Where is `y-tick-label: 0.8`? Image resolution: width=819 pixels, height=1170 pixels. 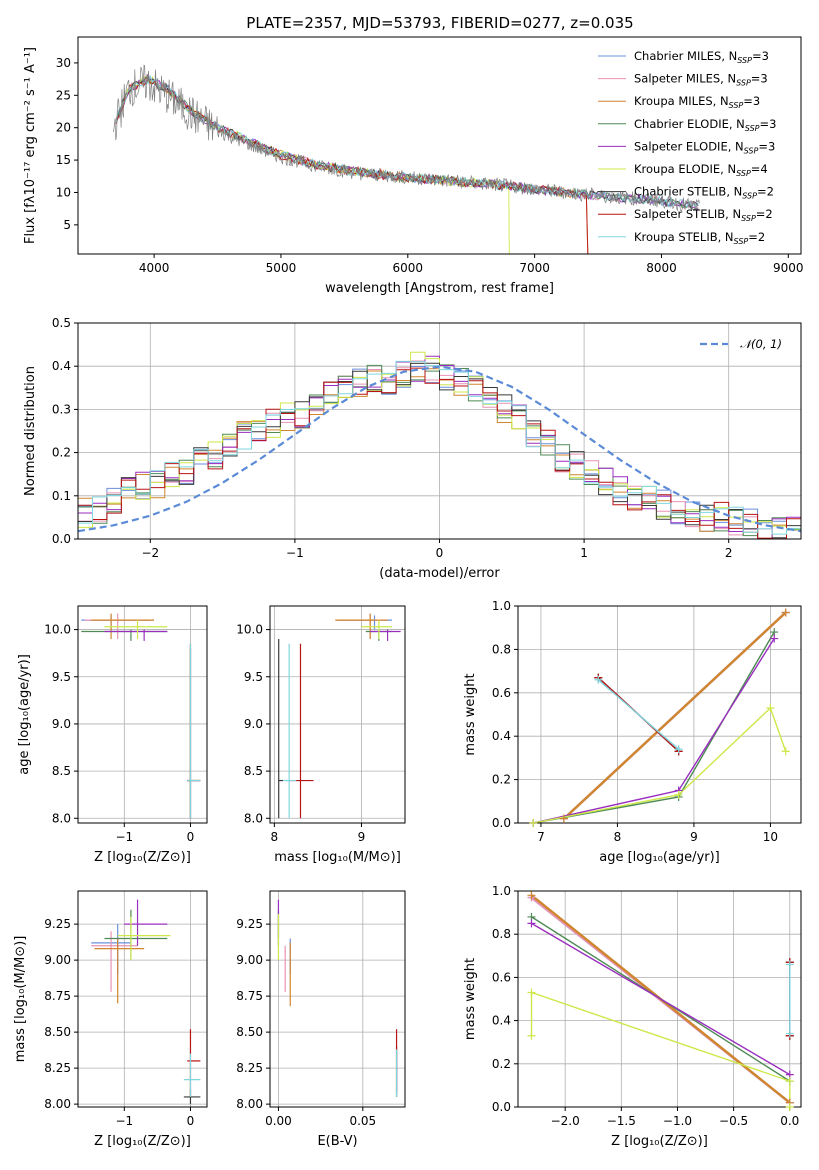
y-tick-label: 0.8 is located at coordinates (501, 649).